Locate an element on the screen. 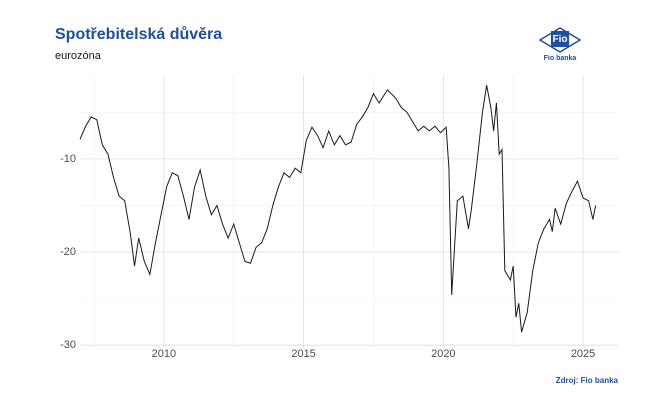 The image size is (645, 412). chart-title: Spotřebitelská důvěra is located at coordinates (138, 34).